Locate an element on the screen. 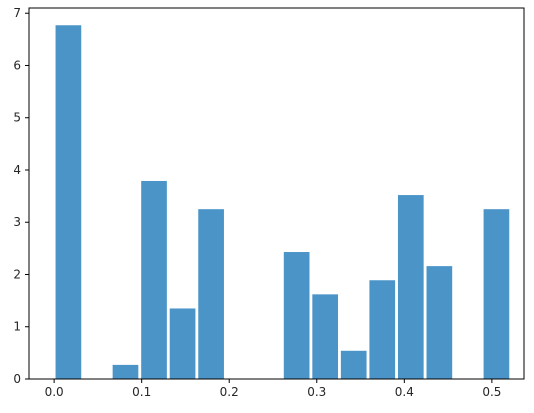 The image size is (534, 413). y-tick-label: 2 is located at coordinates (17, 274).